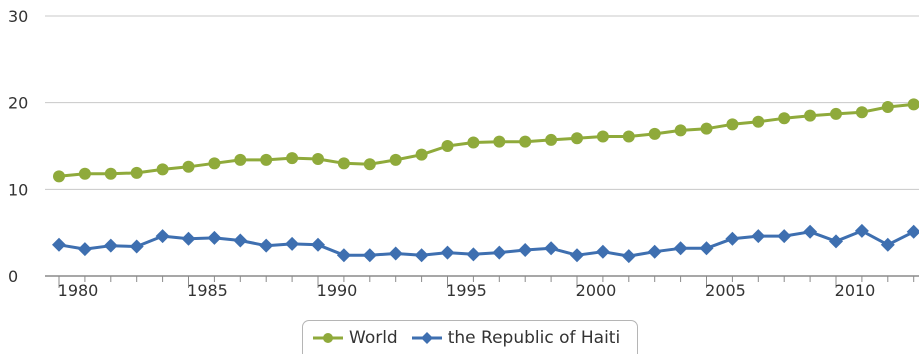 Image resolution: width=919 pixels, height=354 pixels. I want to click on x-tick-label: 2010, so click(855, 290).